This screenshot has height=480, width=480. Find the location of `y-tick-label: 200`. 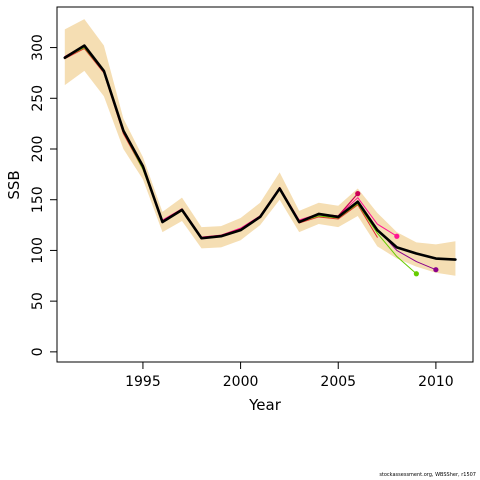

y-tick-label: 200 is located at coordinates (38, 149).